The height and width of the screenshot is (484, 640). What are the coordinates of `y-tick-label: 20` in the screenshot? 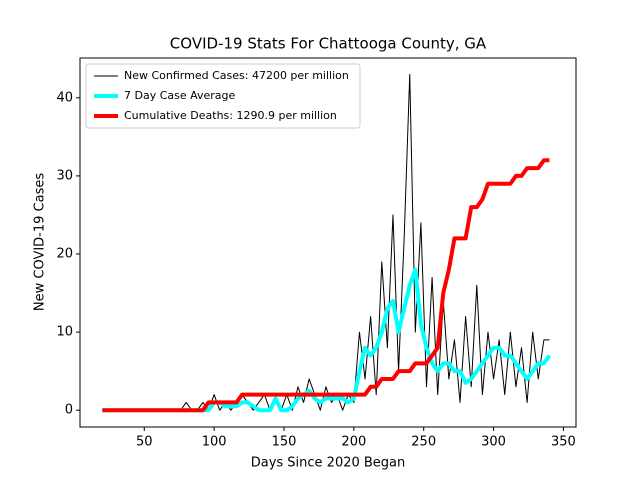 It's located at (64, 254).